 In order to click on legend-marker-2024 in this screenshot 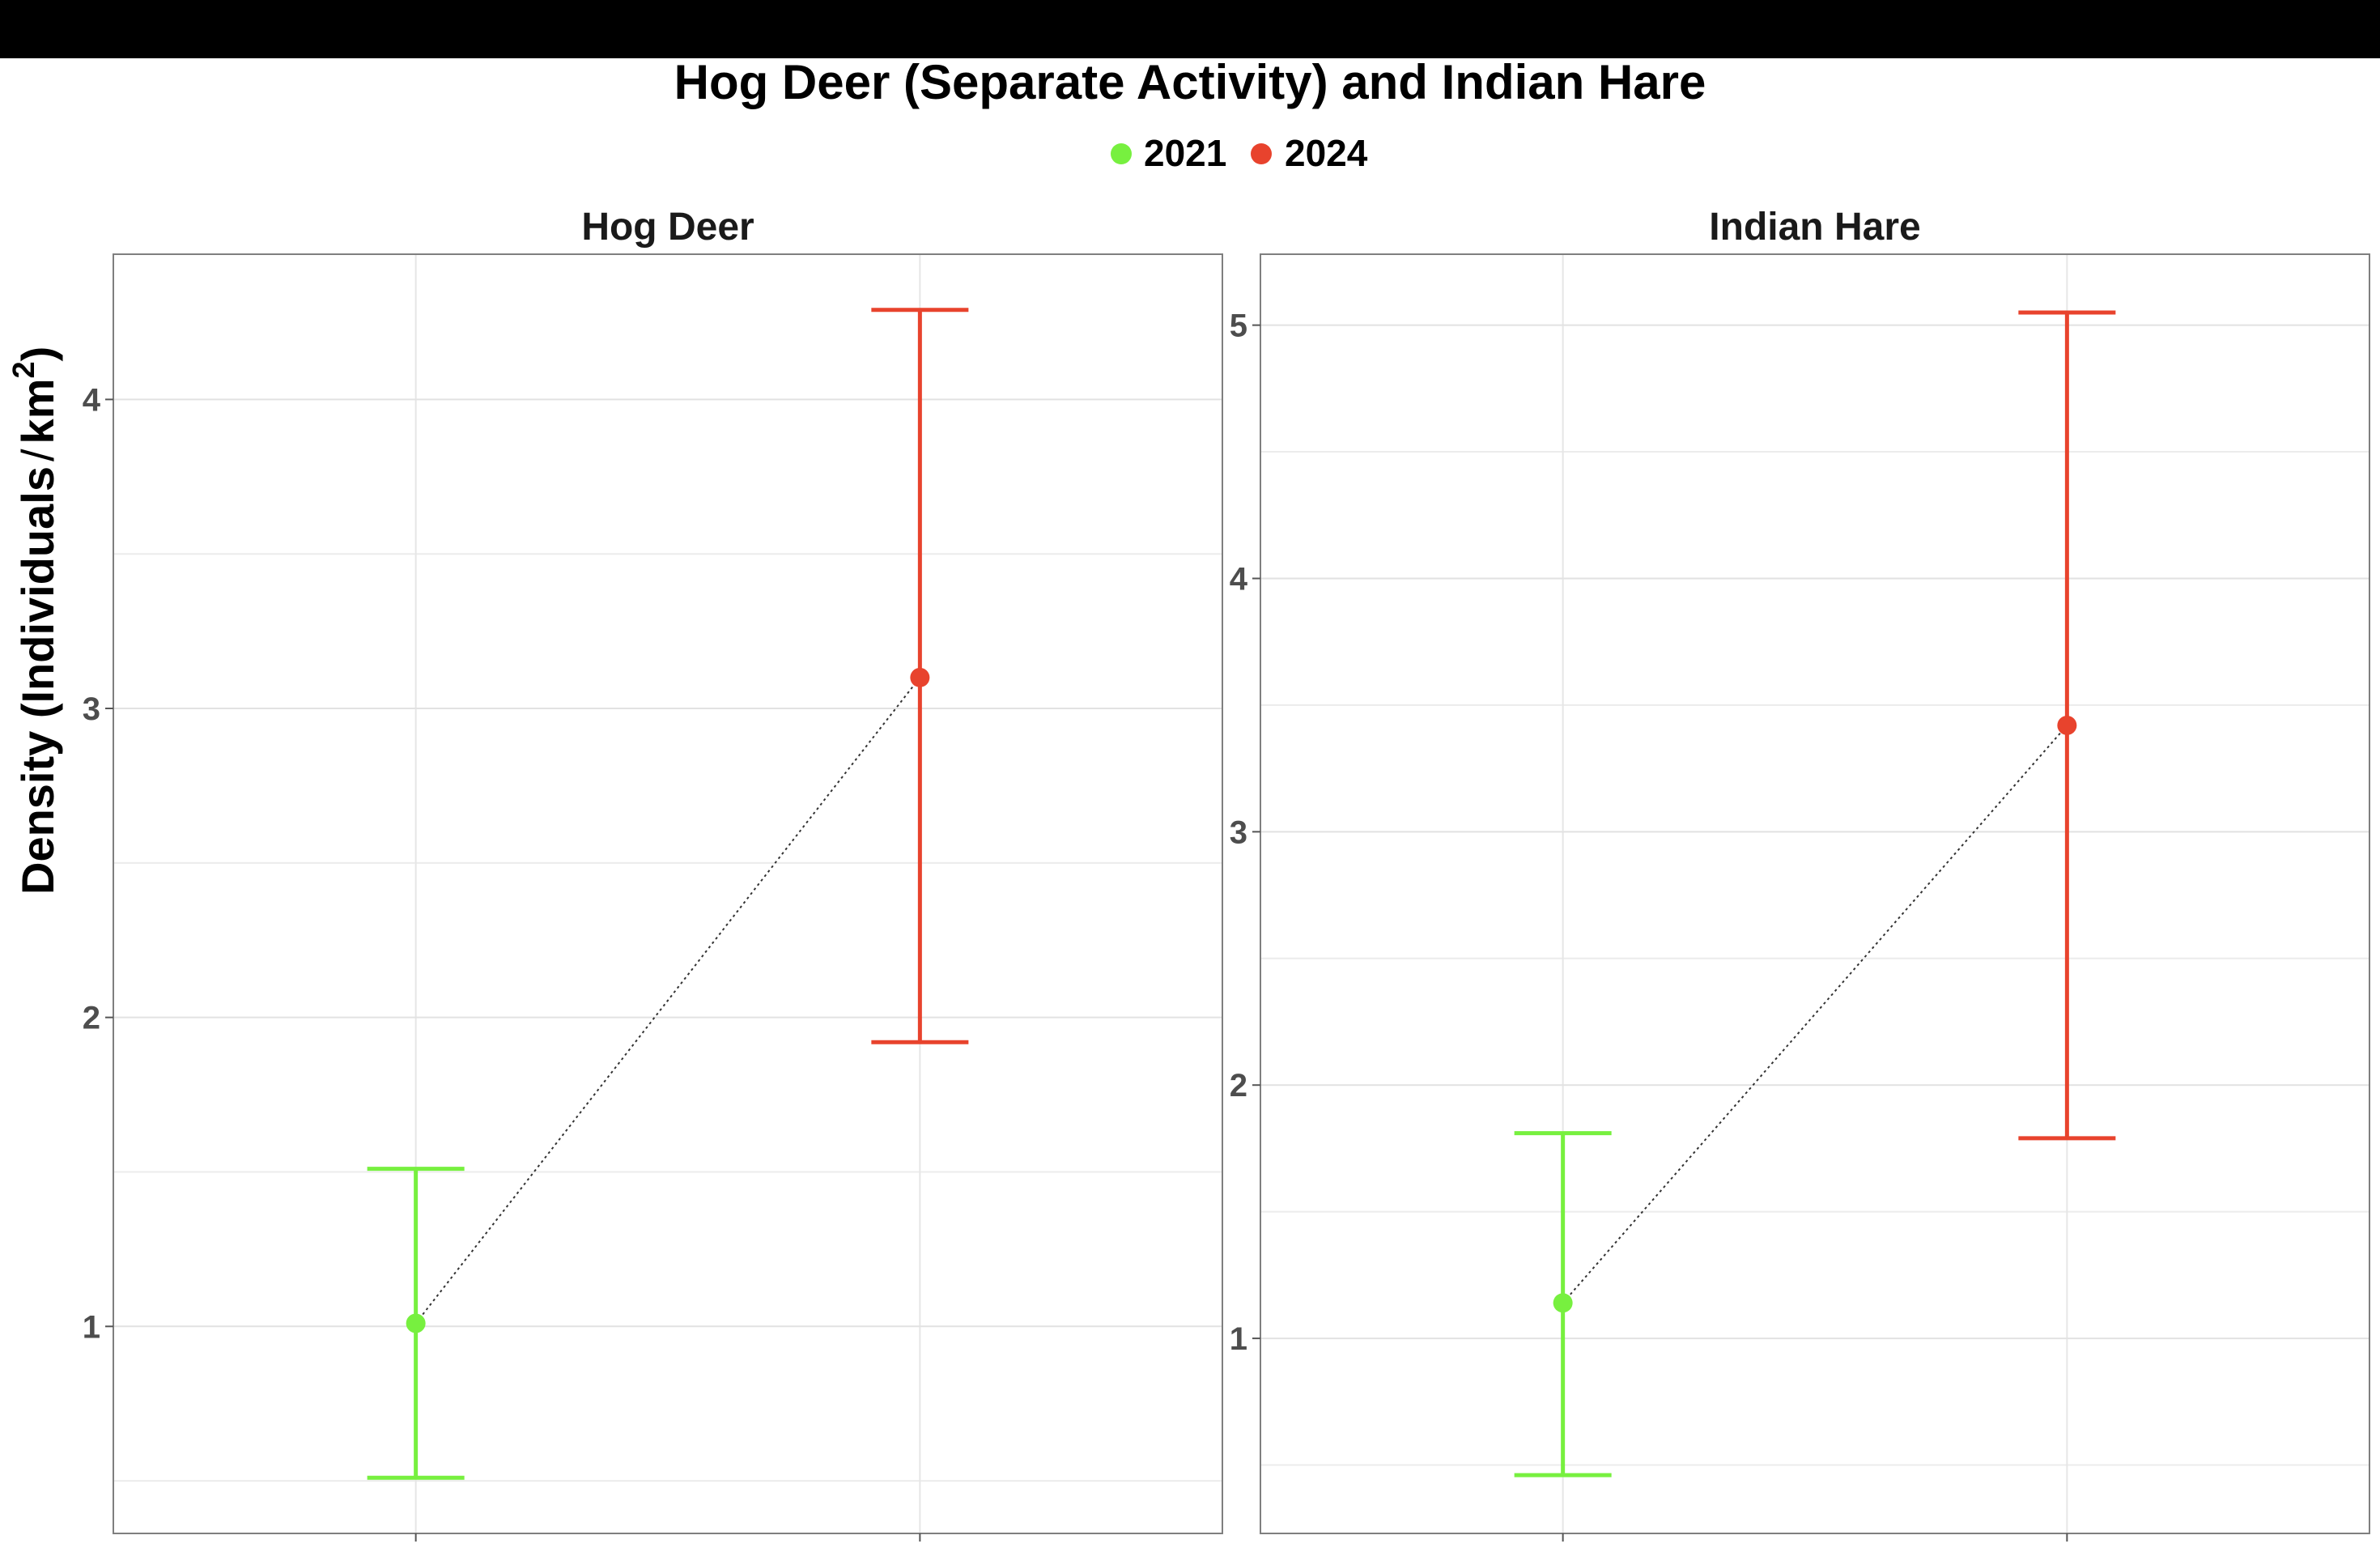, I will do `click(1262, 153)`.